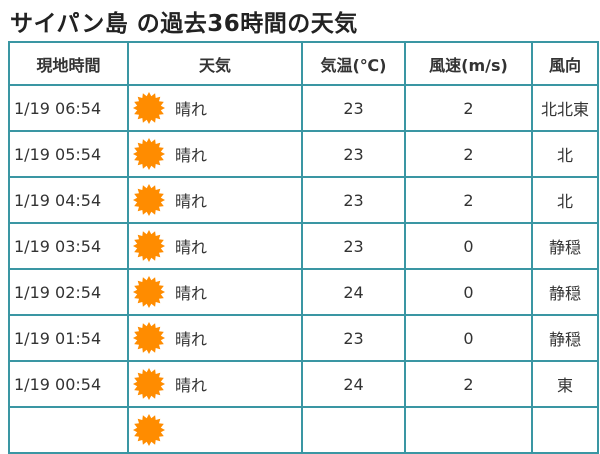 The width and height of the screenshot is (600, 454). What do you see at coordinates (565, 430) in the screenshot?
I see `wind-direction` at bounding box center [565, 430].